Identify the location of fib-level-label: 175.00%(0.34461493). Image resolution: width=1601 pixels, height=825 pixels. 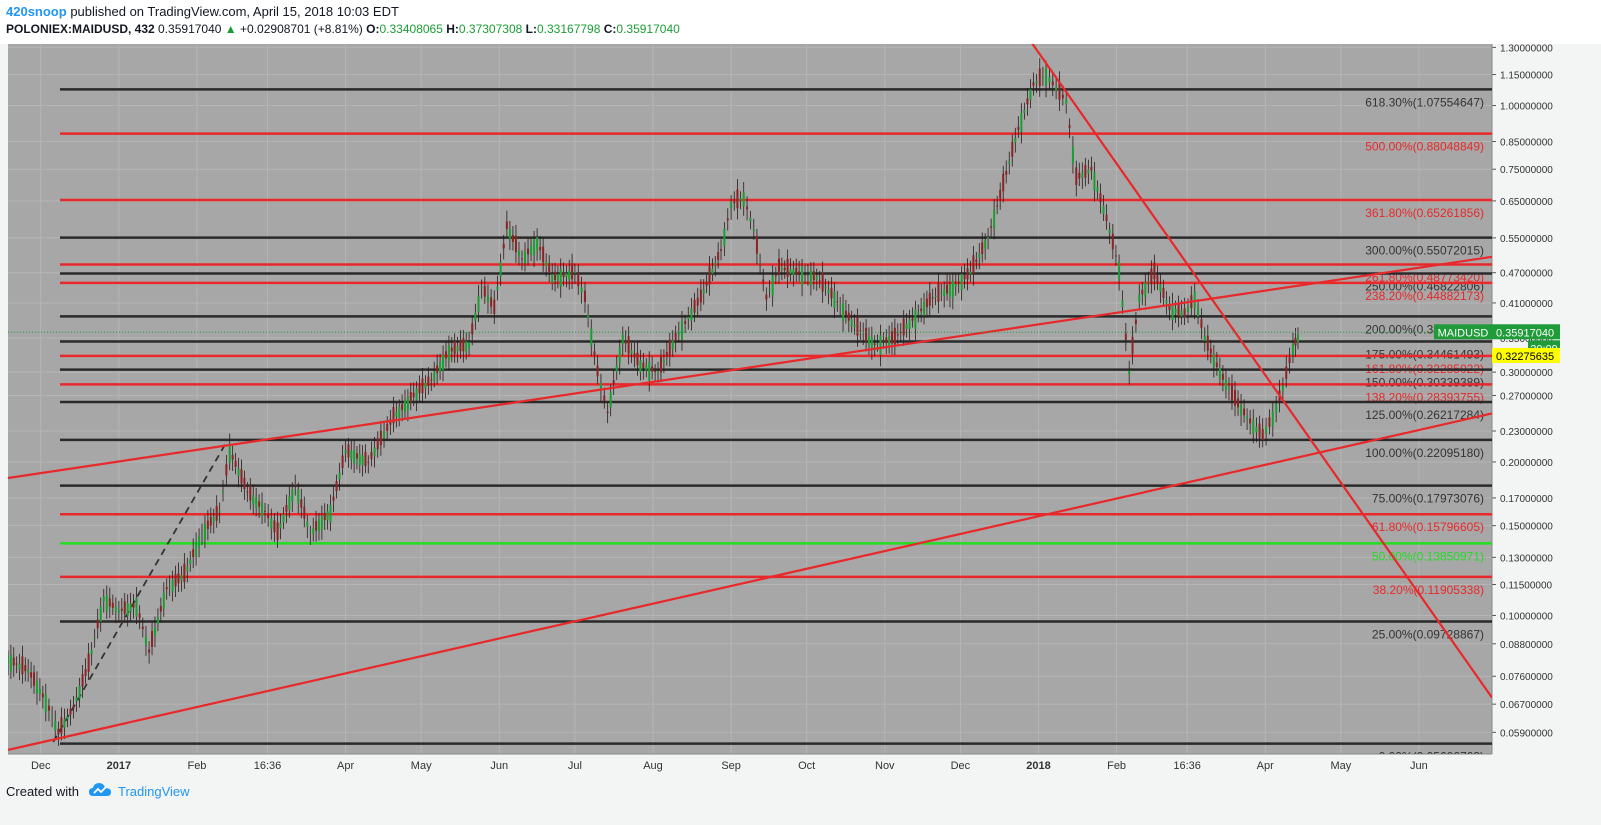
(1424, 354).